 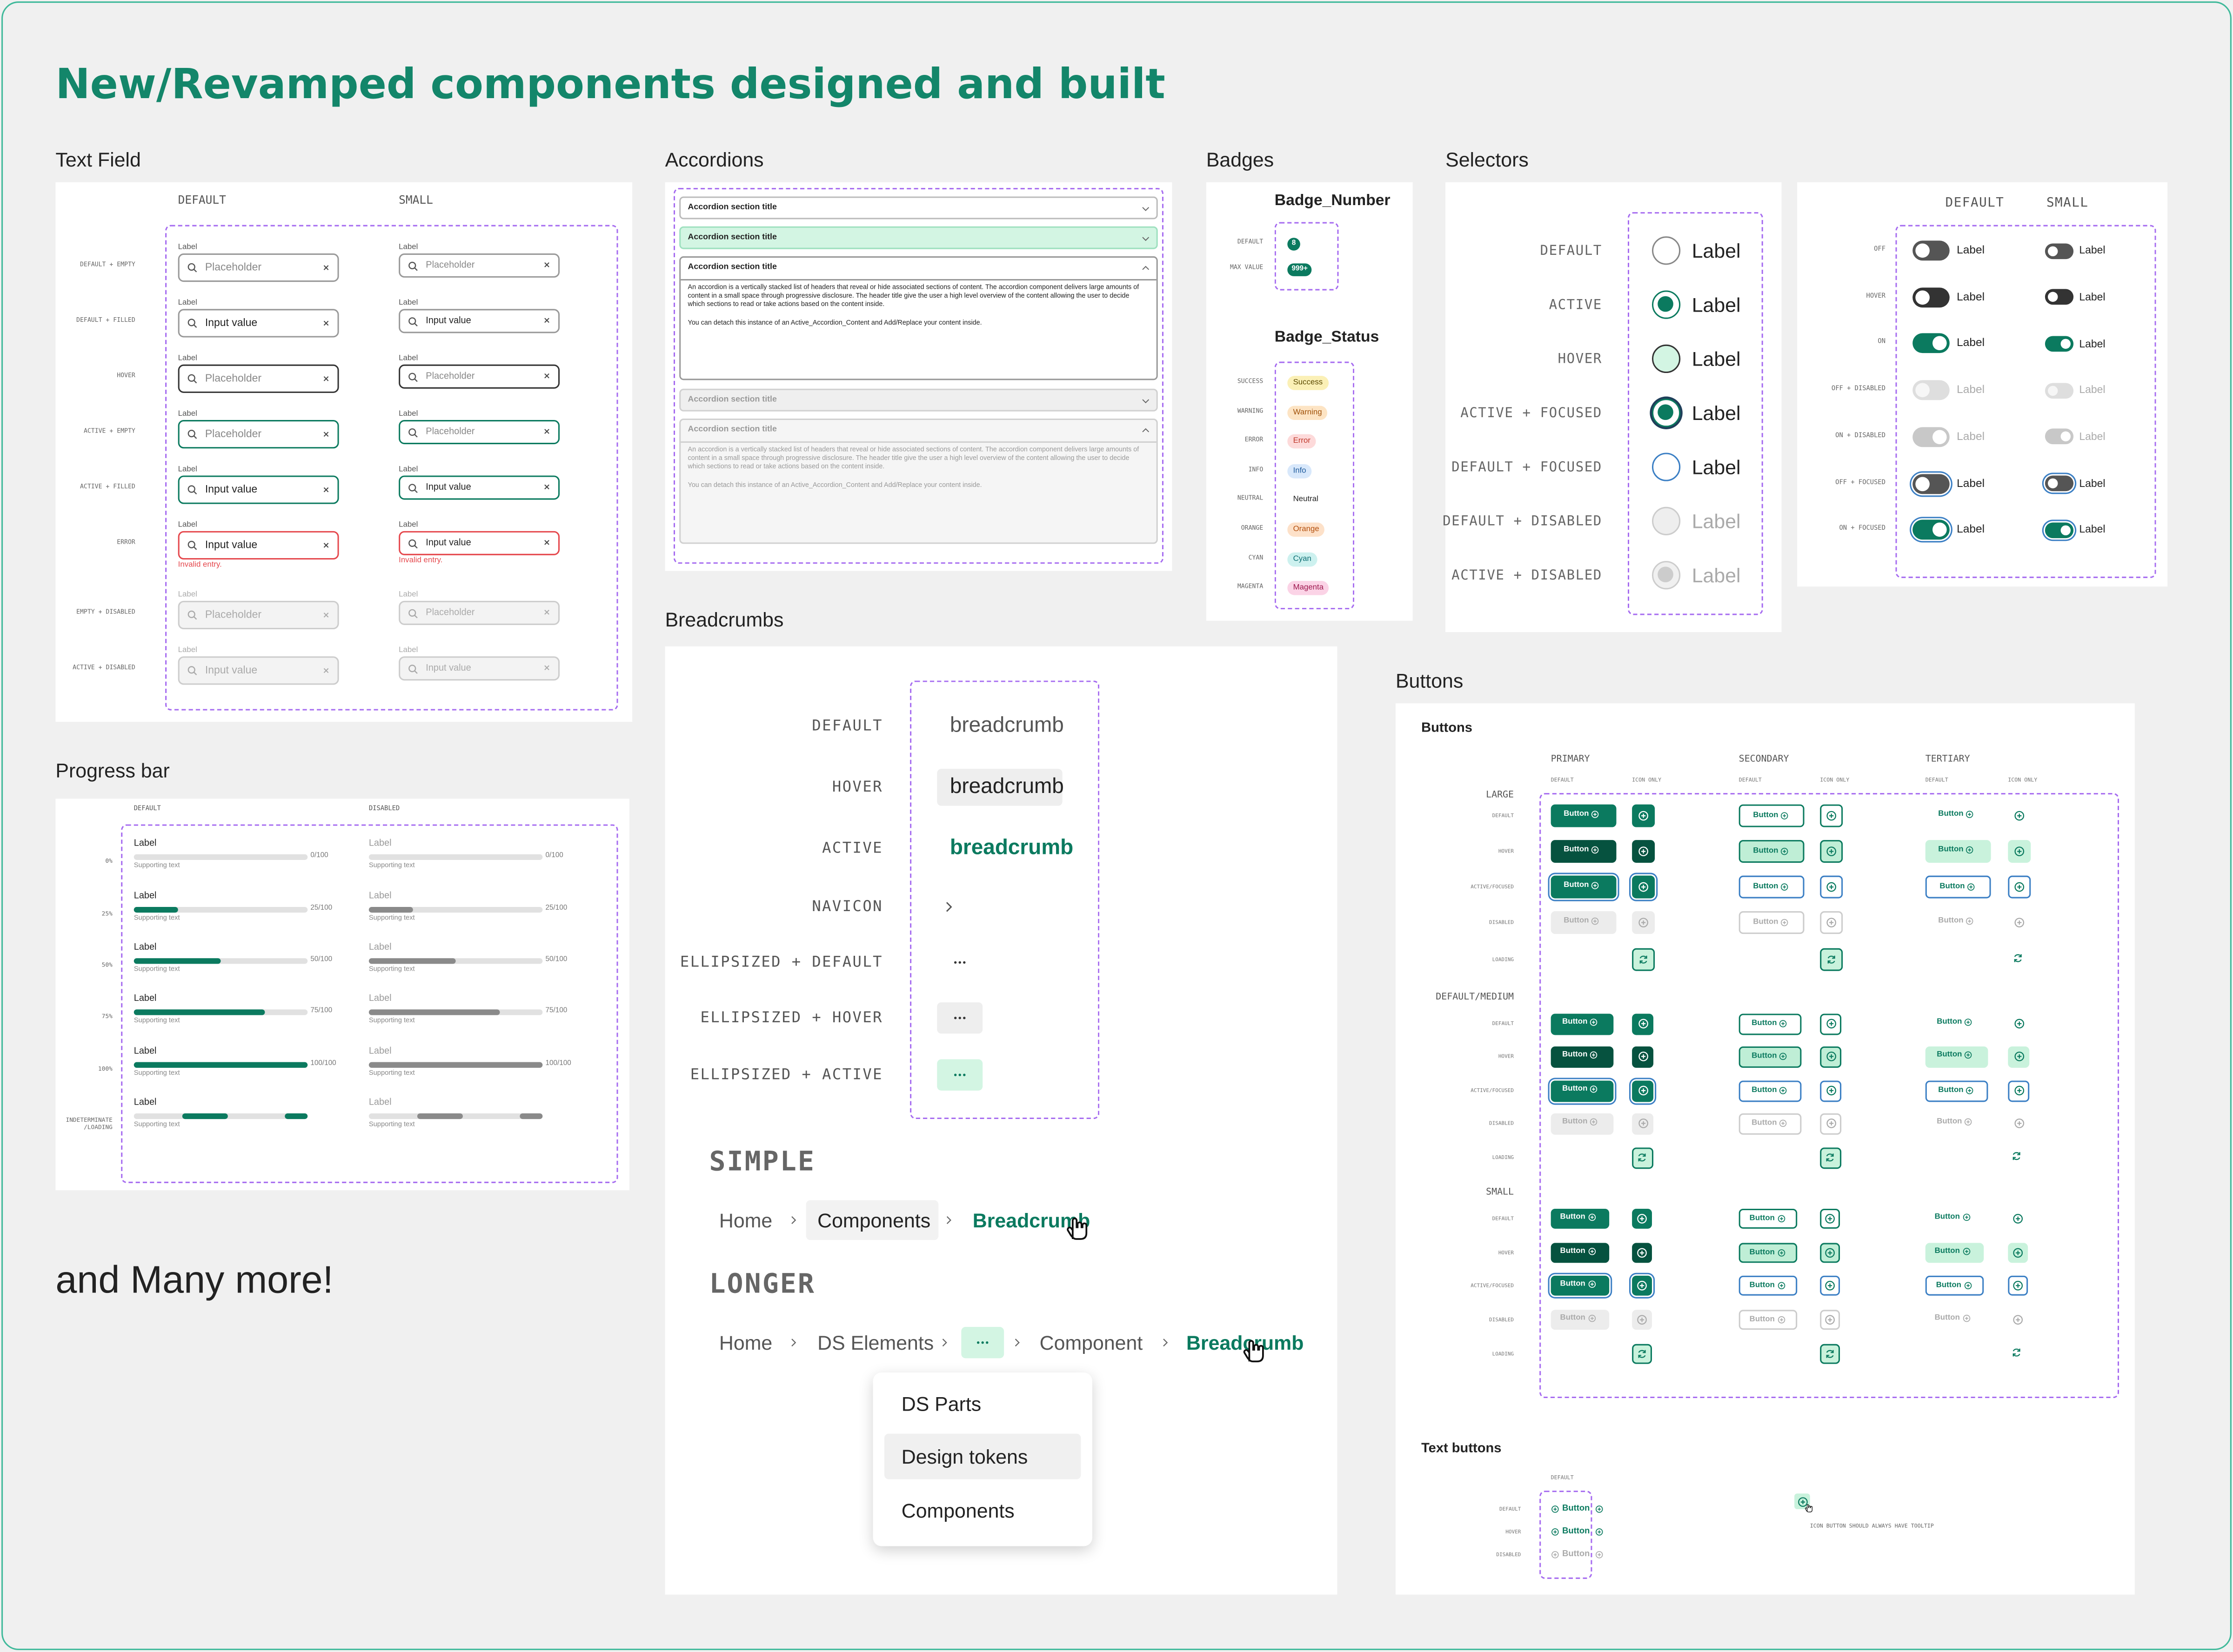 What do you see at coordinates (1531, 414) in the screenshot?
I see `state-label: ACTIVE + FOCUSED` at bounding box center [1531, 414].